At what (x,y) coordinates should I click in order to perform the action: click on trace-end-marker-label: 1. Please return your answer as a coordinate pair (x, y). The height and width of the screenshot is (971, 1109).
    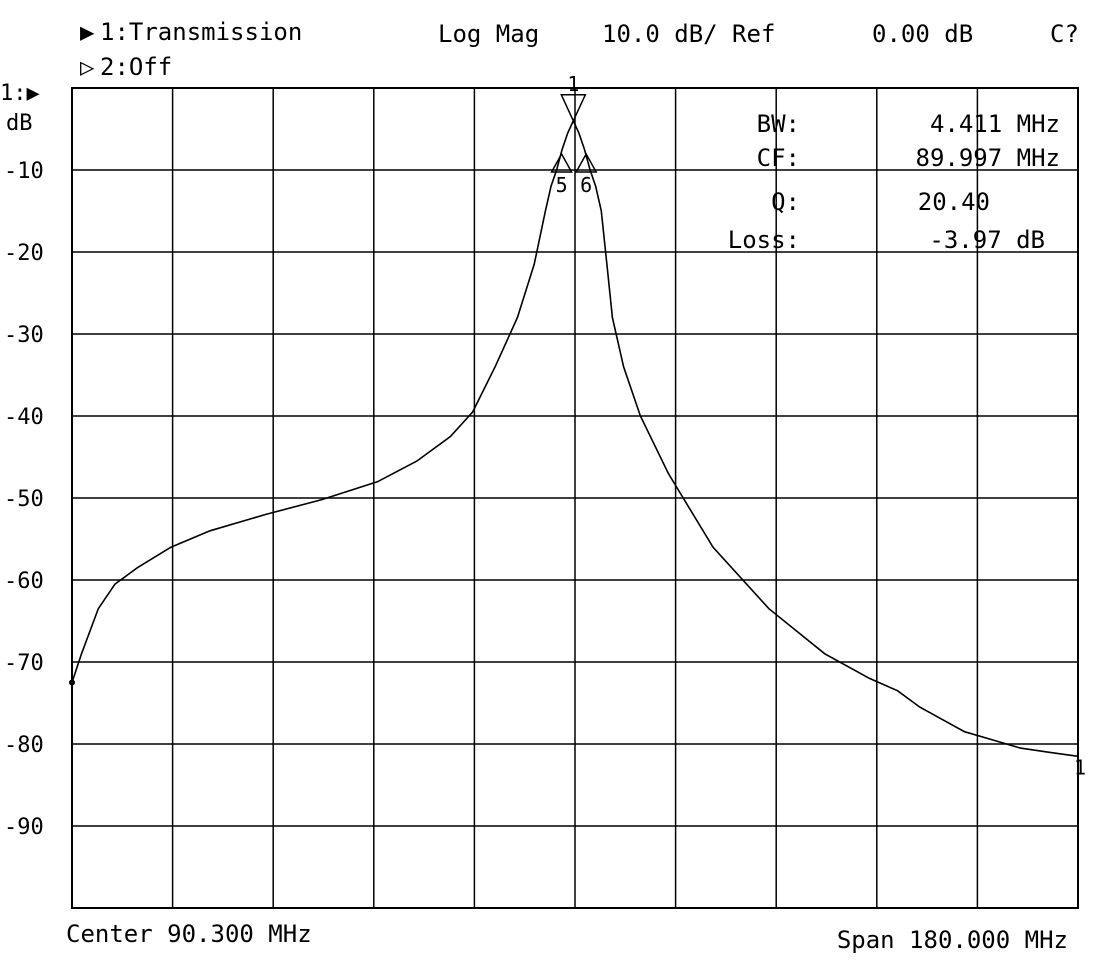
    Looking at the image, I should click on (1080, 767).